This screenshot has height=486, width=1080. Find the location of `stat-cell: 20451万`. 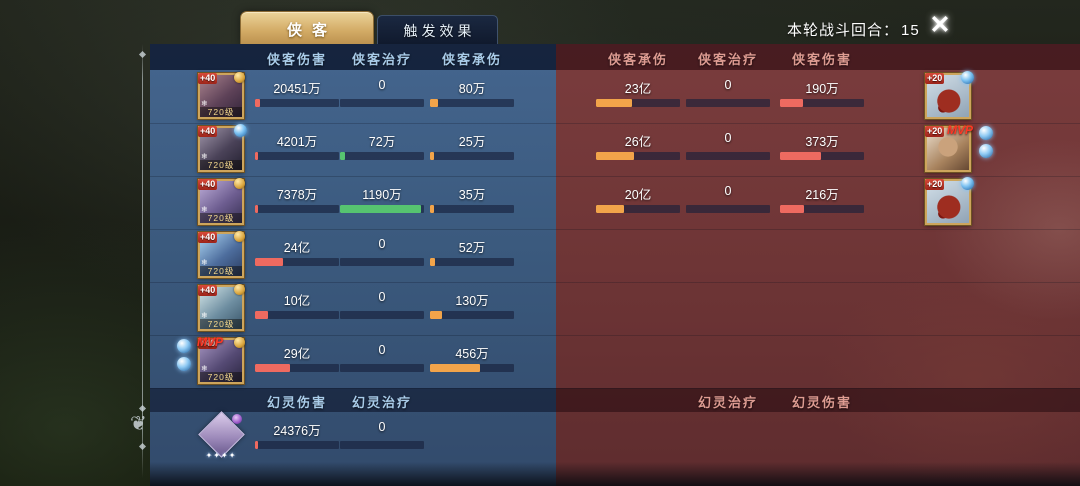

stat-cell: 20451万 is located at coordinates (297, 96).